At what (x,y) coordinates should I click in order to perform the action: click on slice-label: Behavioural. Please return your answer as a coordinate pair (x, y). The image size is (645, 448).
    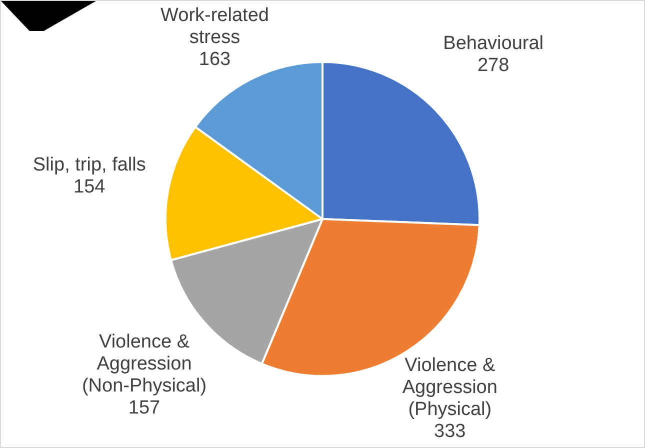
    Looking at the image, I should click on (493, 43).